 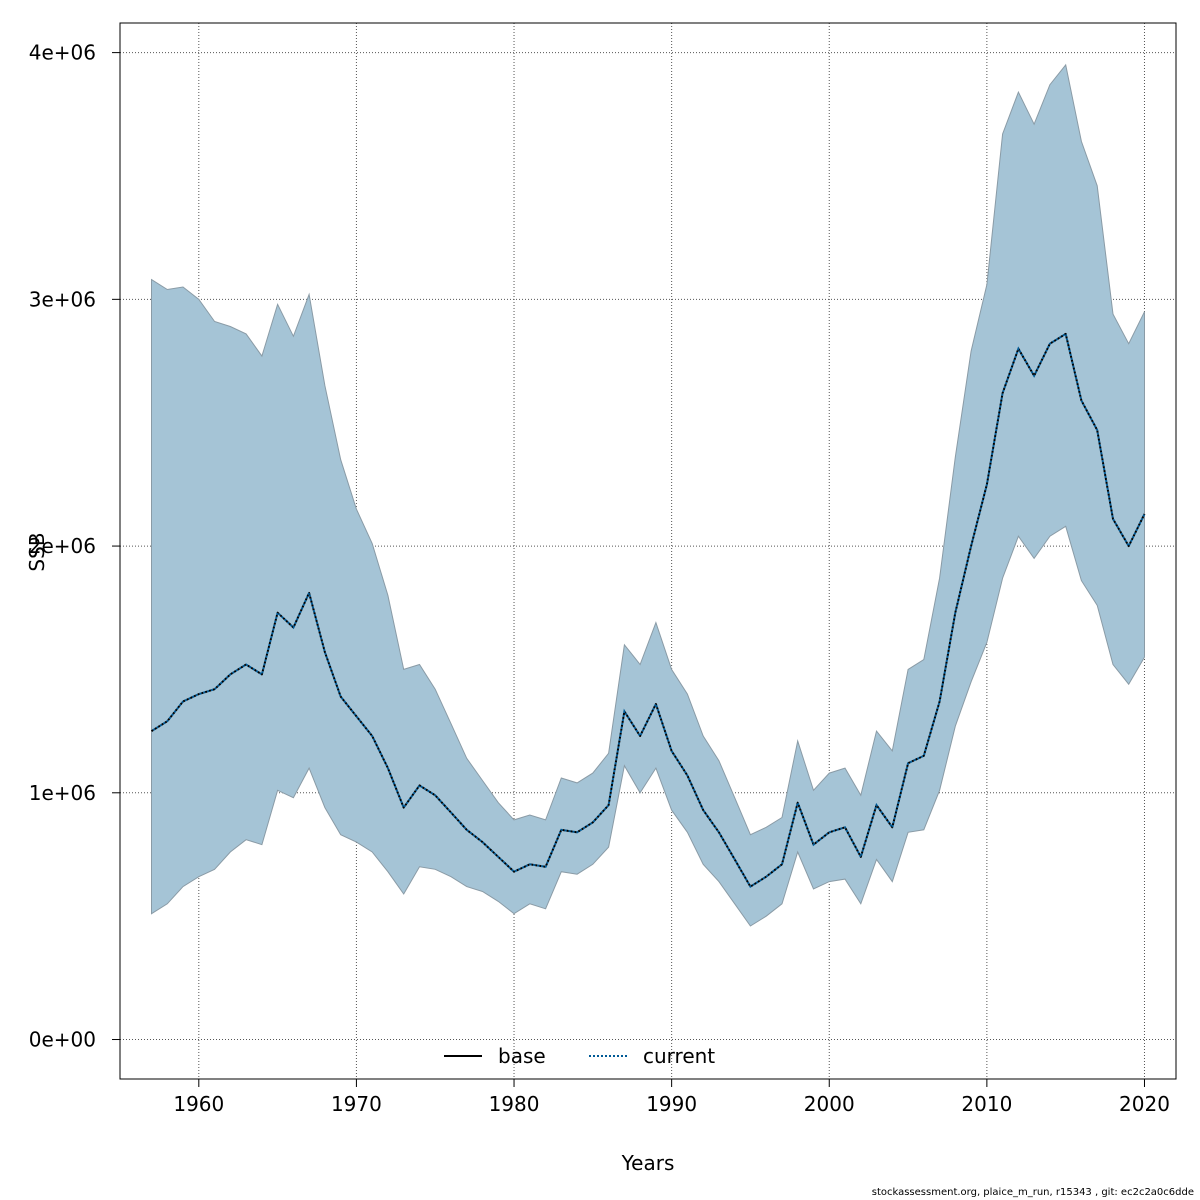 I want to click on x-tick-label-2020: 2020, so click(x=1144, y=1104).